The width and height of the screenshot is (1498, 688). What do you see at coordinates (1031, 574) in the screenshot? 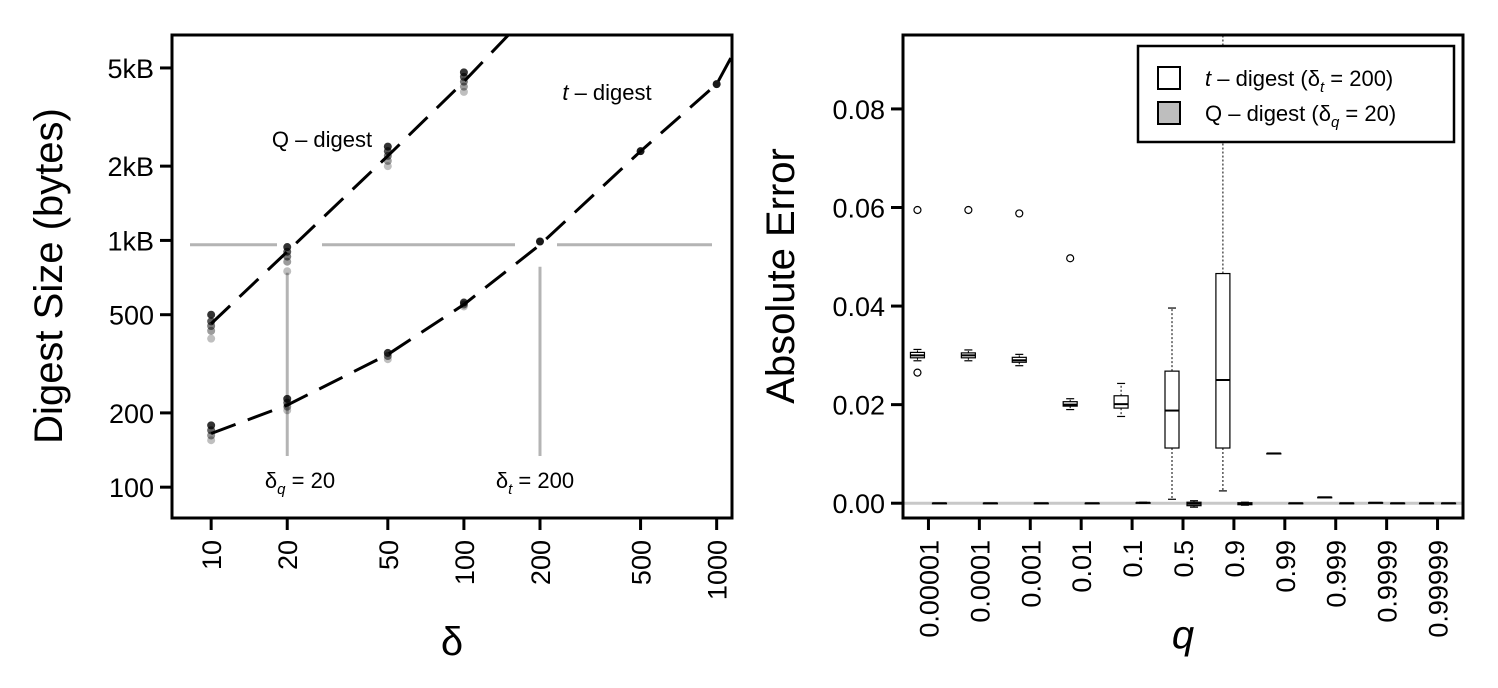
I see `x-tick-label: 0.001` at bounding box center [1031, 574].